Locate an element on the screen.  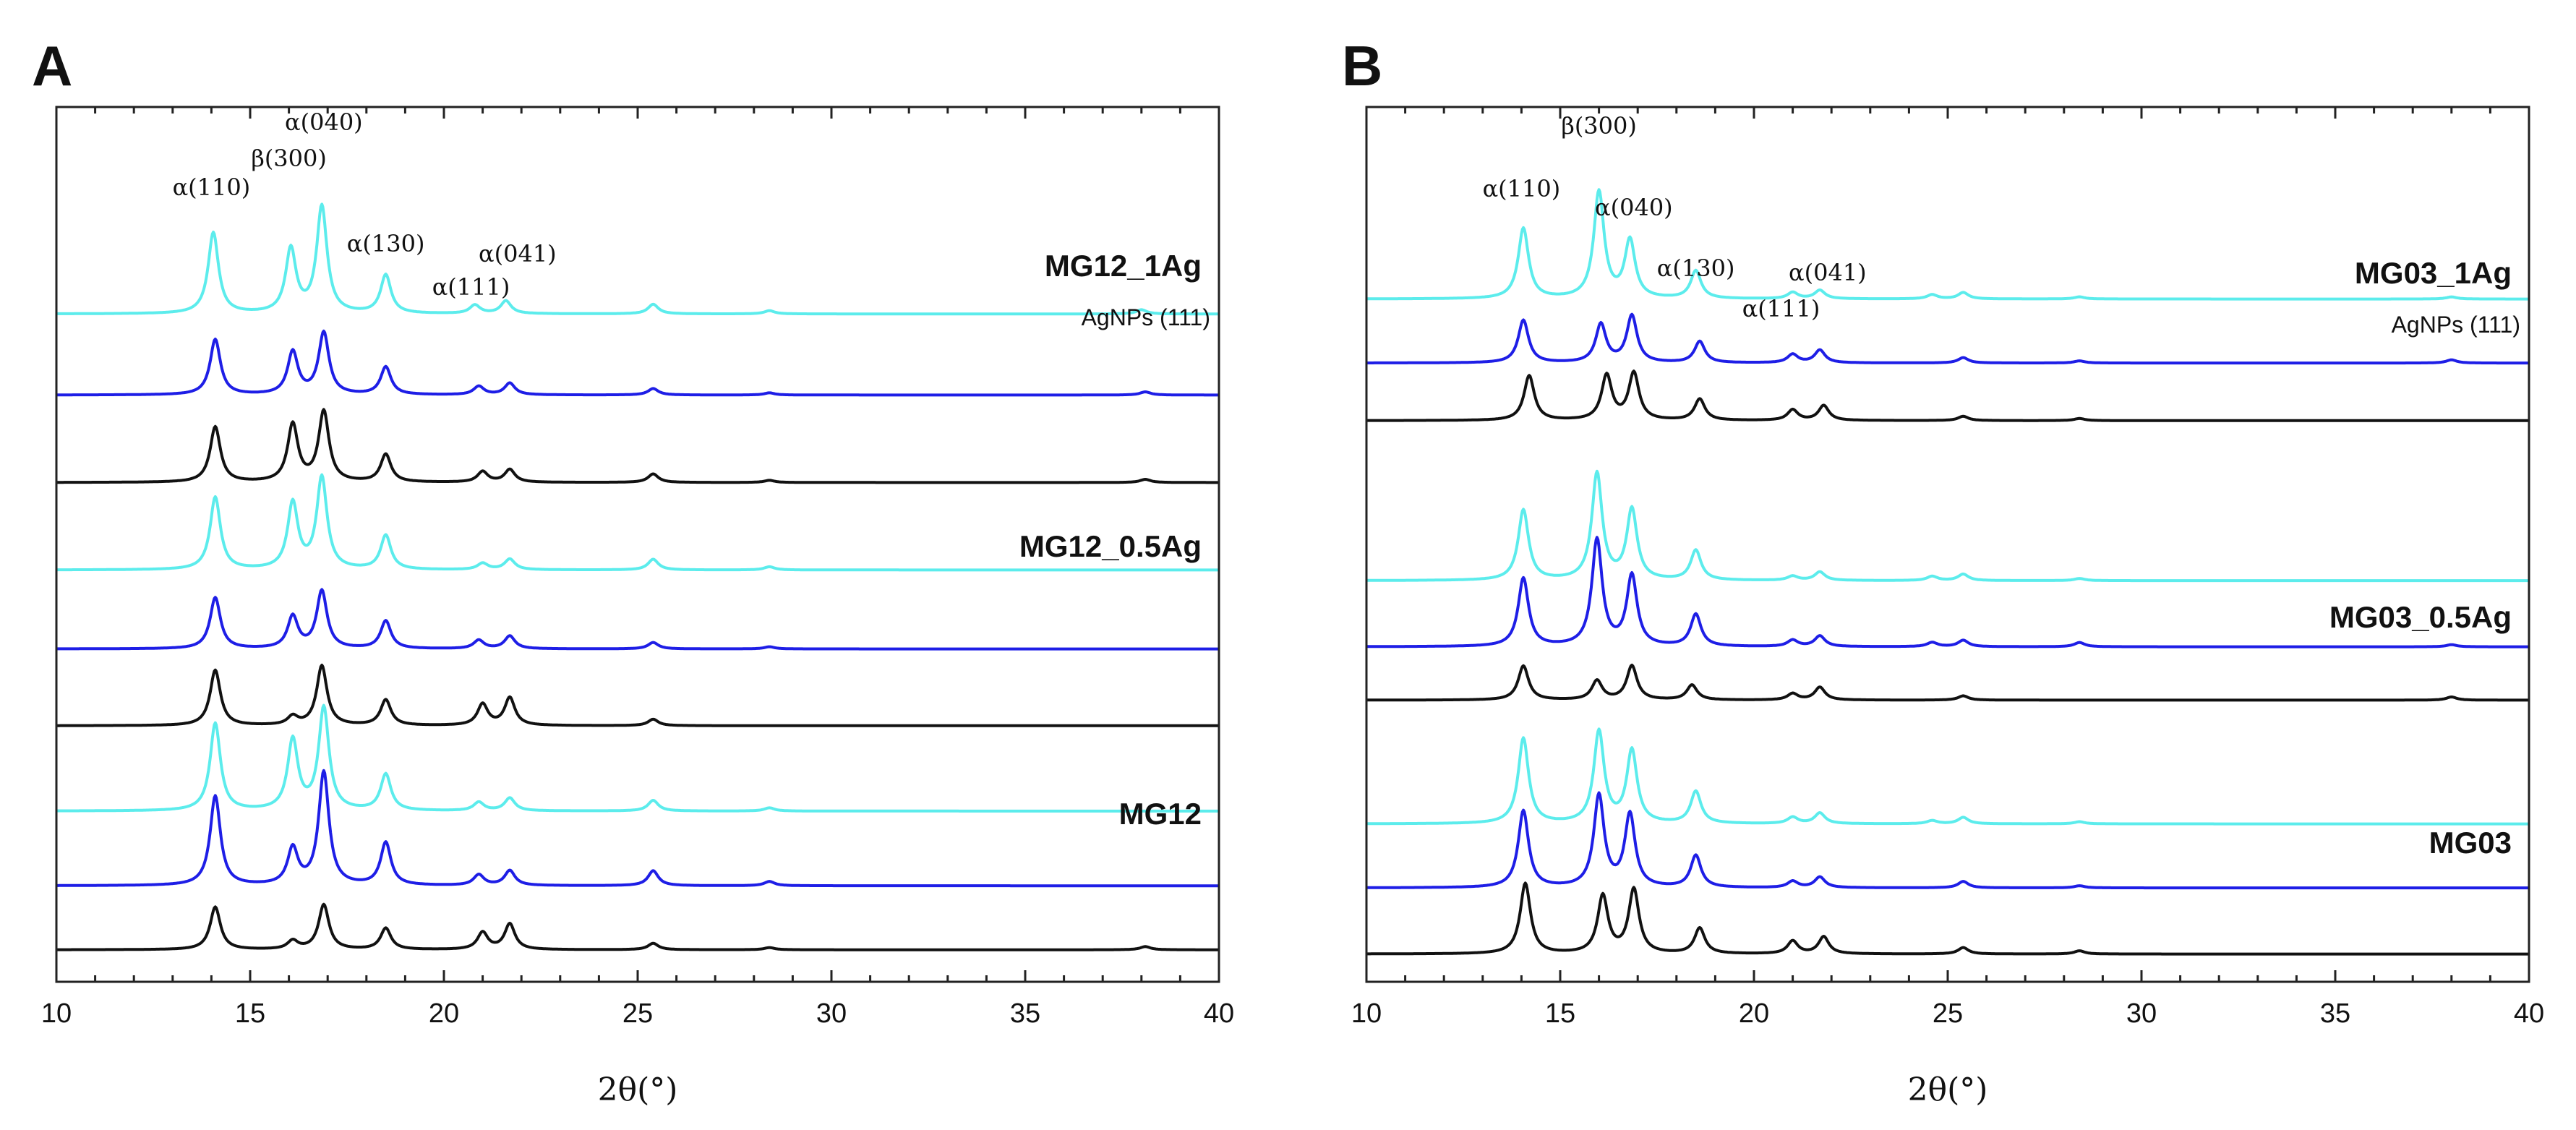
panel-b-group-labels: MG03_1Ag AgNPs (111) MG03_0.5Ag MG03 is located at coordinates (2425, 558).